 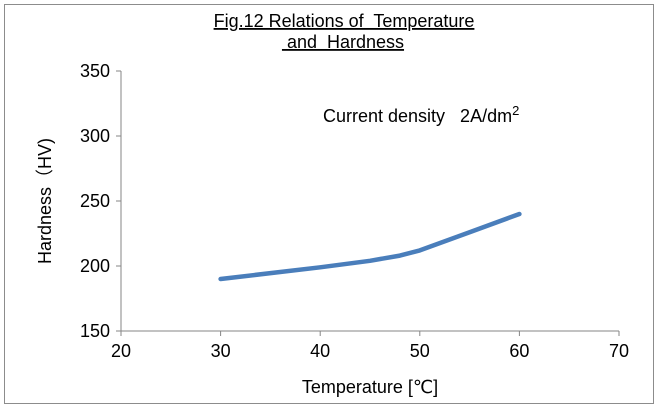 I want to click on annotation-text: Current density 2A/dm, so click(x=417, y=116).